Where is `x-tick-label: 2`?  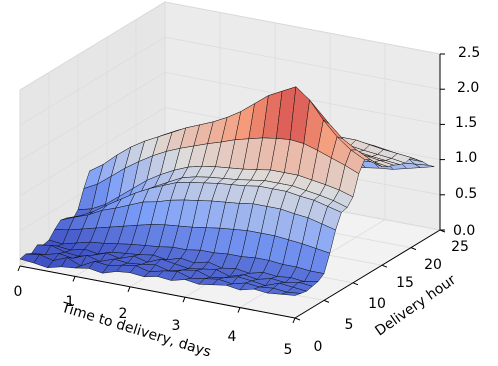 x-tick-label: 2 is located at coordinates (123, 314).